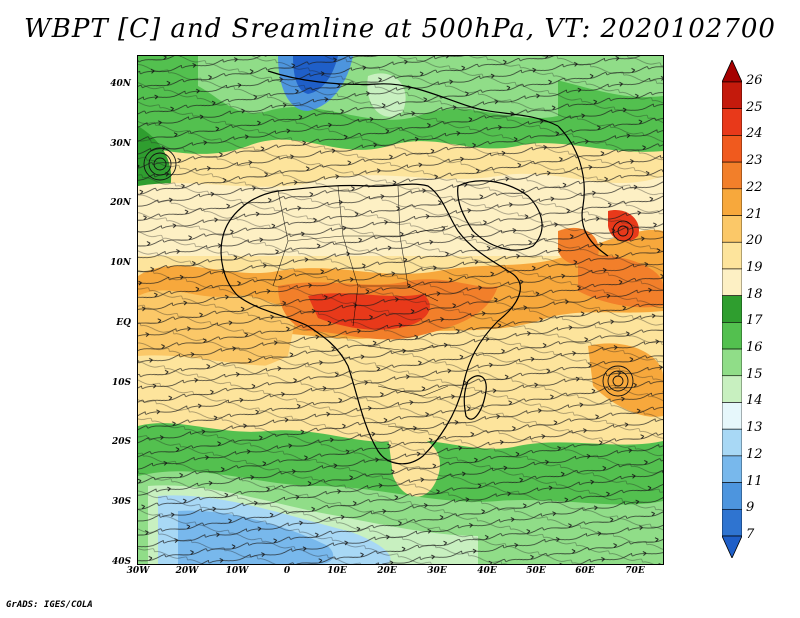 This screenshot has width=800, height=618. What do you see at coordinates (387, 571) in the screenshot?
I see `lon-label-20e: 20E` at bounding box center [387, 571].